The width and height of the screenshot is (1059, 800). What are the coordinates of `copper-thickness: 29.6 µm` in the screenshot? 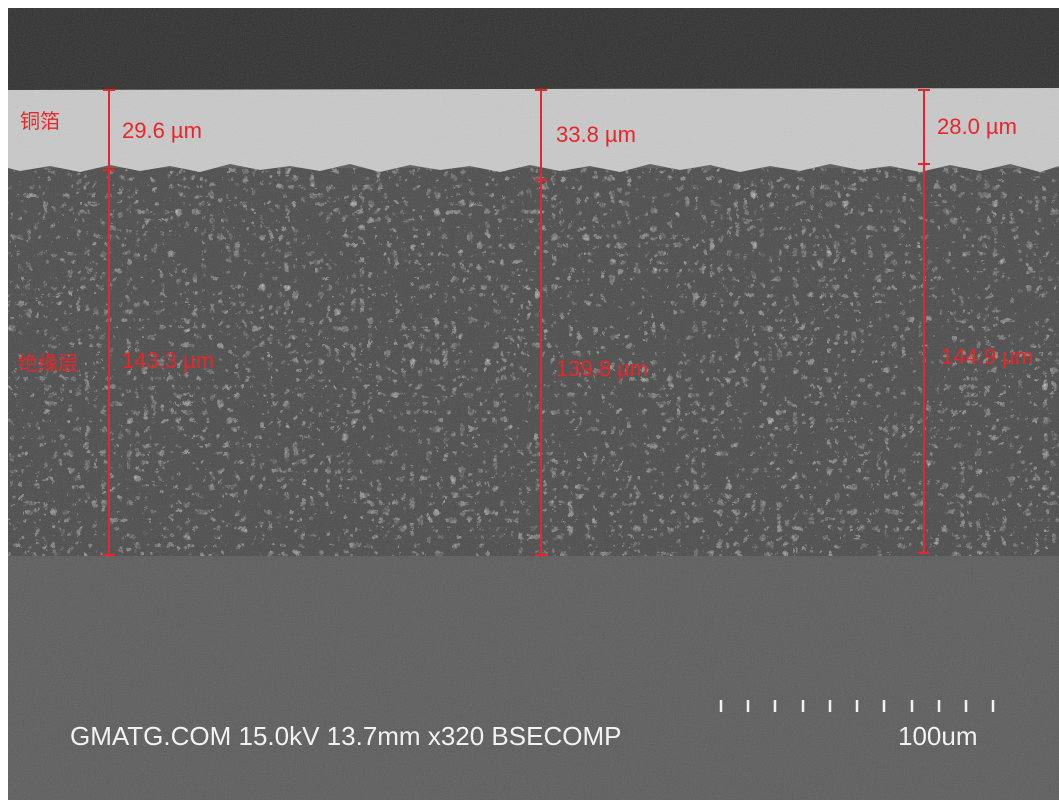 It's located at (162, 130).